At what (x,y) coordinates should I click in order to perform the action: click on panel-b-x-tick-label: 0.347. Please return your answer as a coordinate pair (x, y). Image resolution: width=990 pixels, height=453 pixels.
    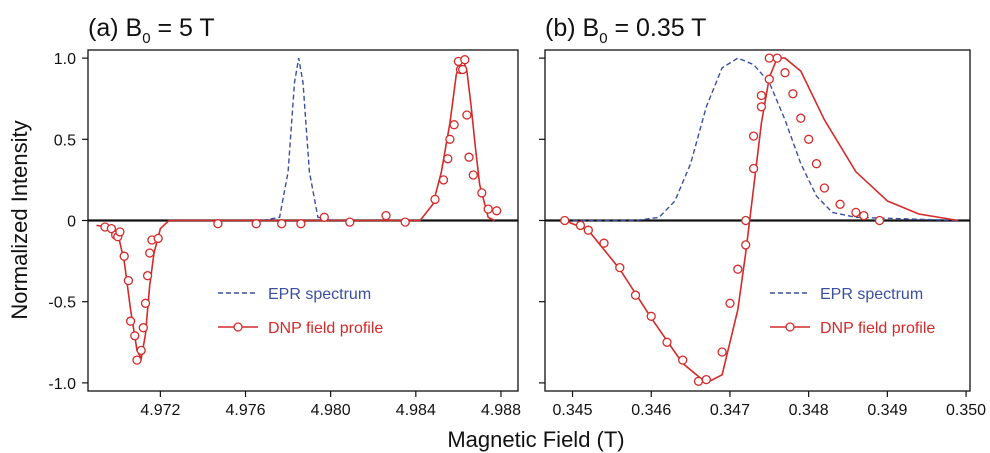
    Looking at the image, I should click on (730, 410).